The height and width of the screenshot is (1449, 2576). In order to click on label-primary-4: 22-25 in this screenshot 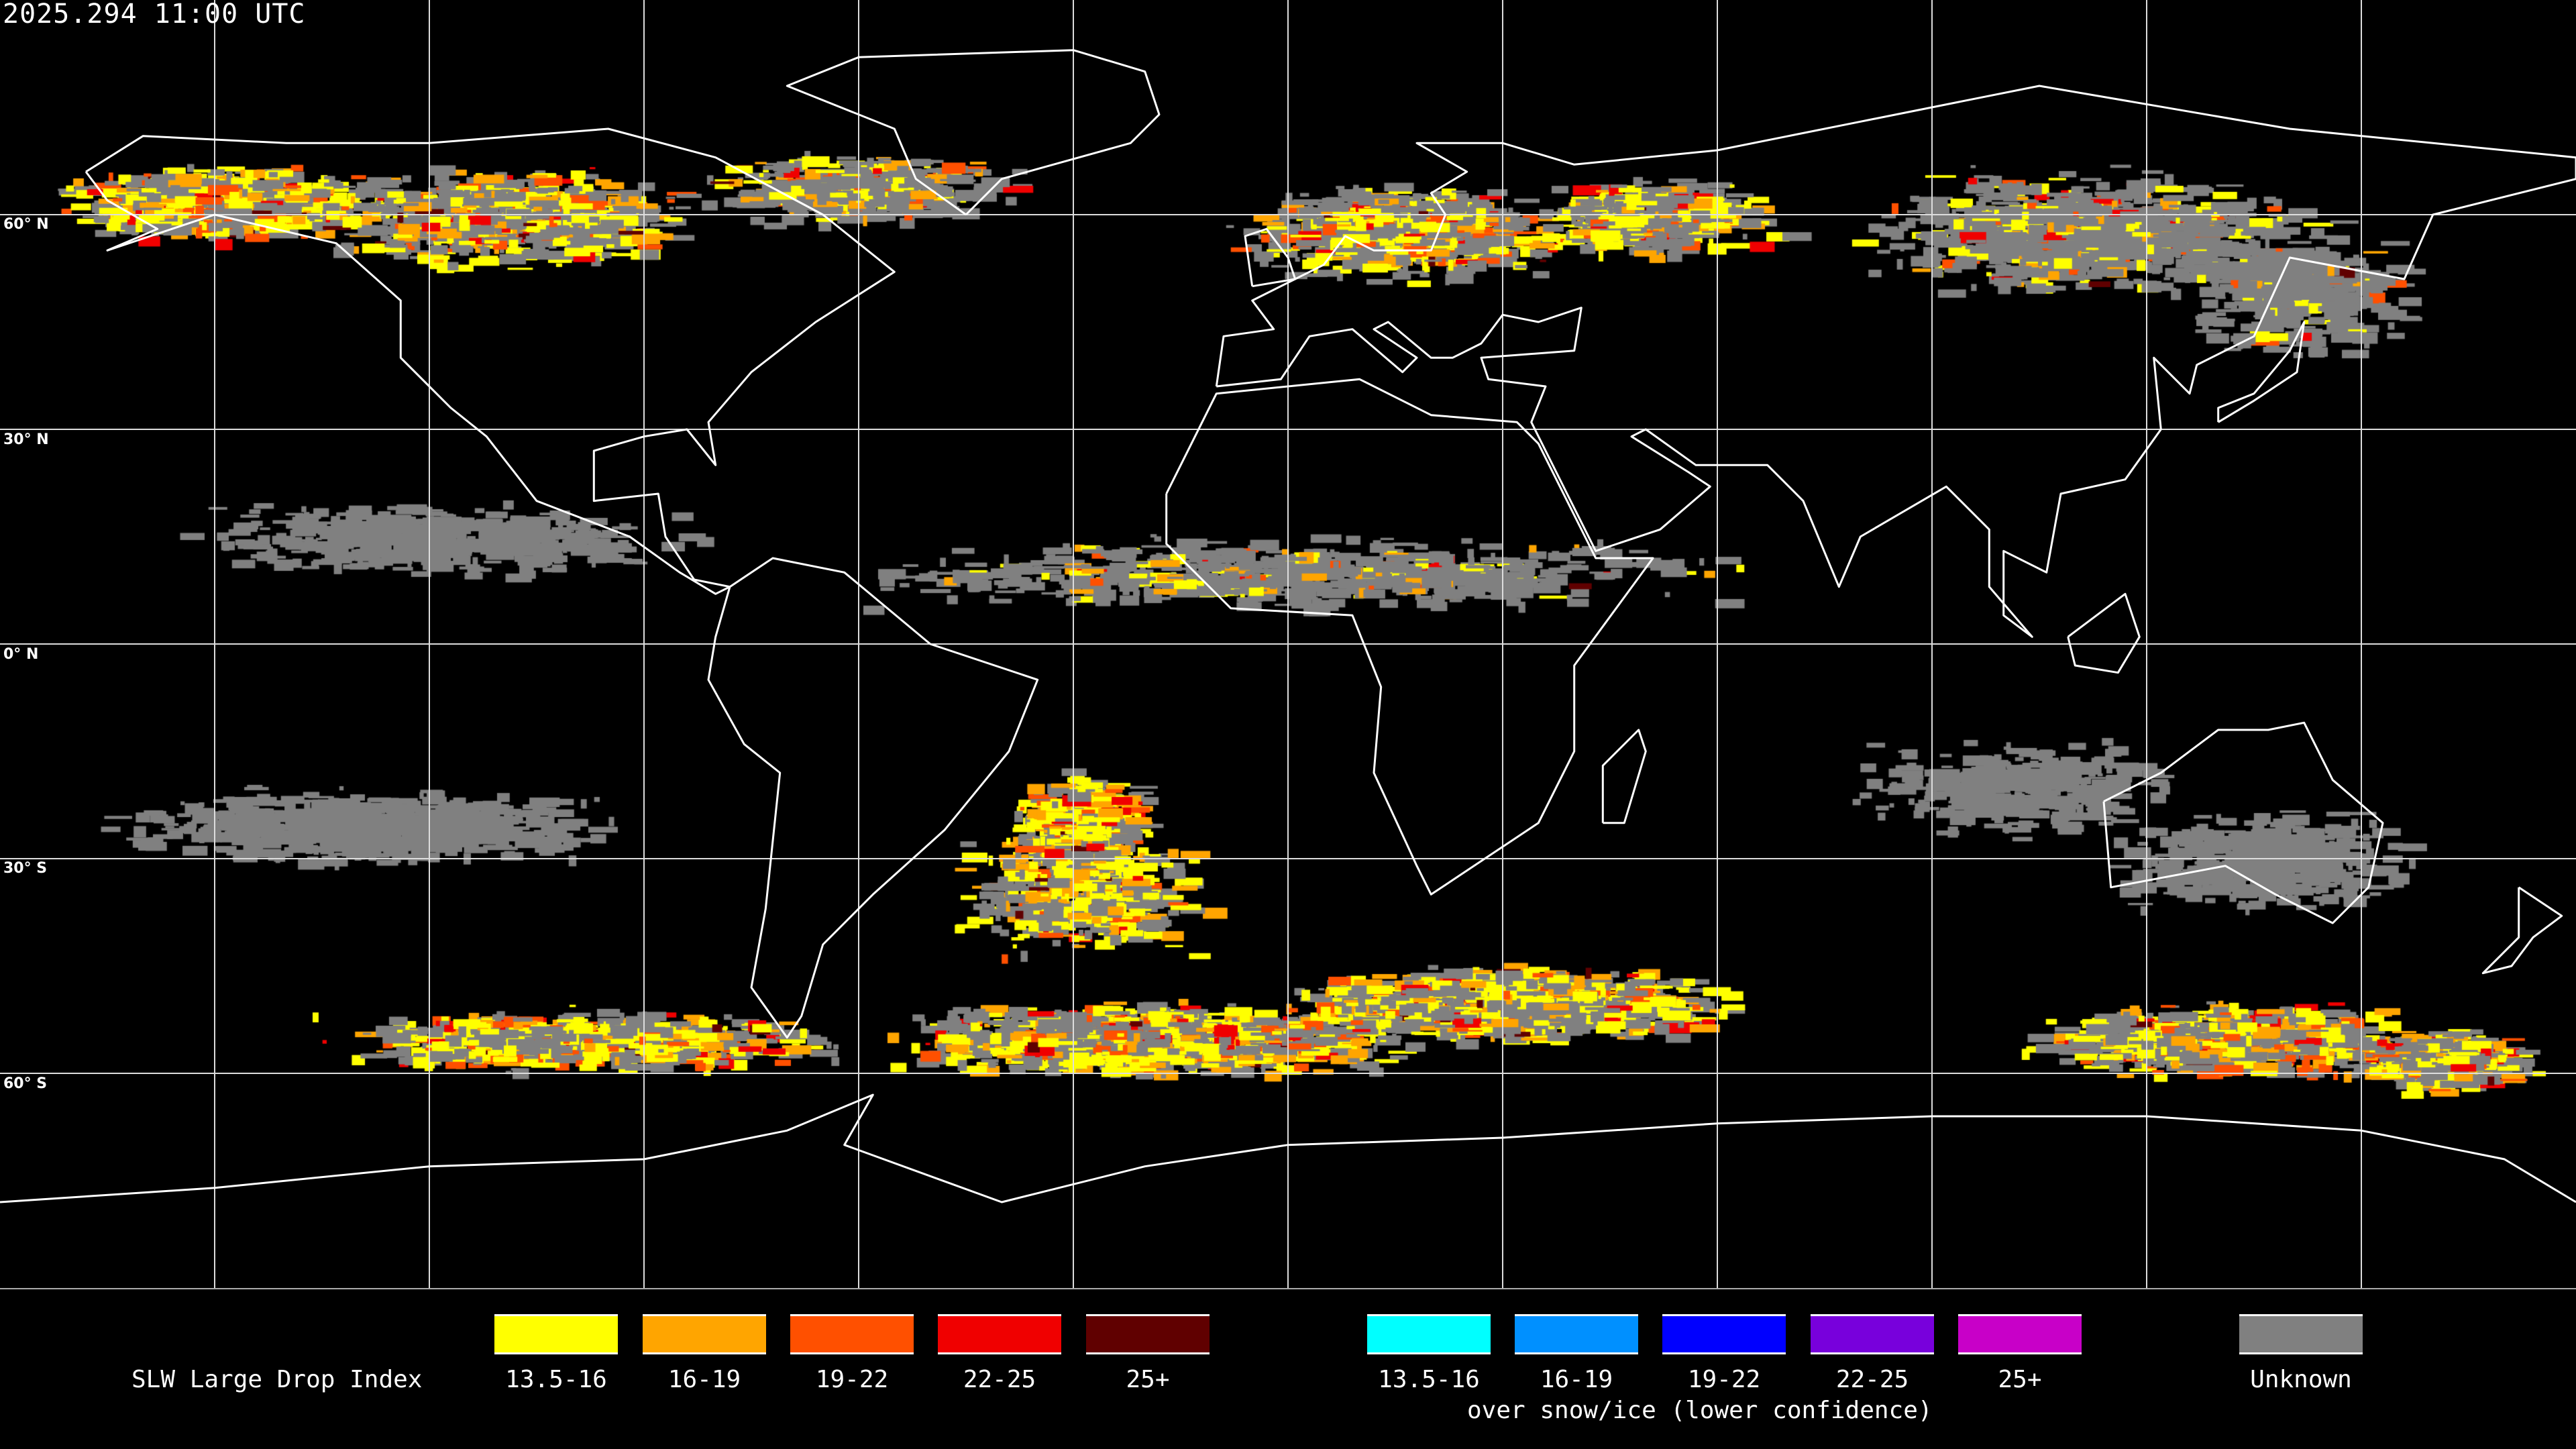, I will do `click(999, 1379)`.